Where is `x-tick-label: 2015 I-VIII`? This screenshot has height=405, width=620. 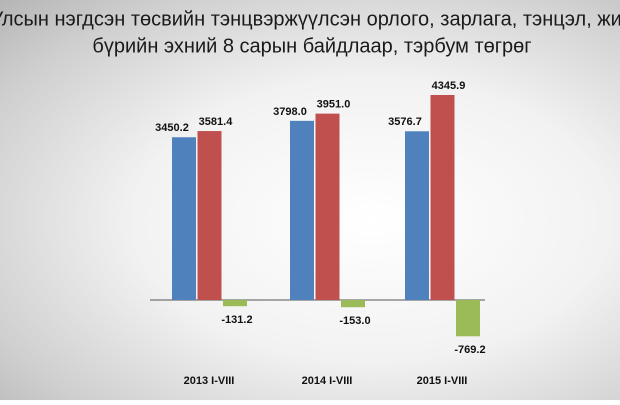 x-tick-label: 2015 I-VIII is located at coordinates (442, 381).